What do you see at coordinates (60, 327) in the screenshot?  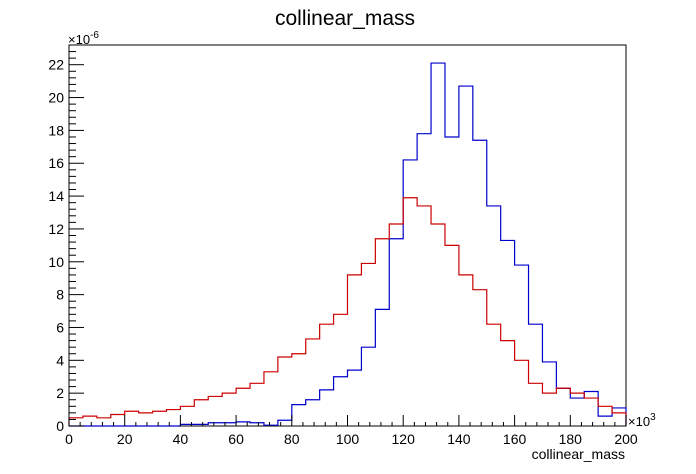 I see `y-tick-label: 6` at bounding box center [60, 327].